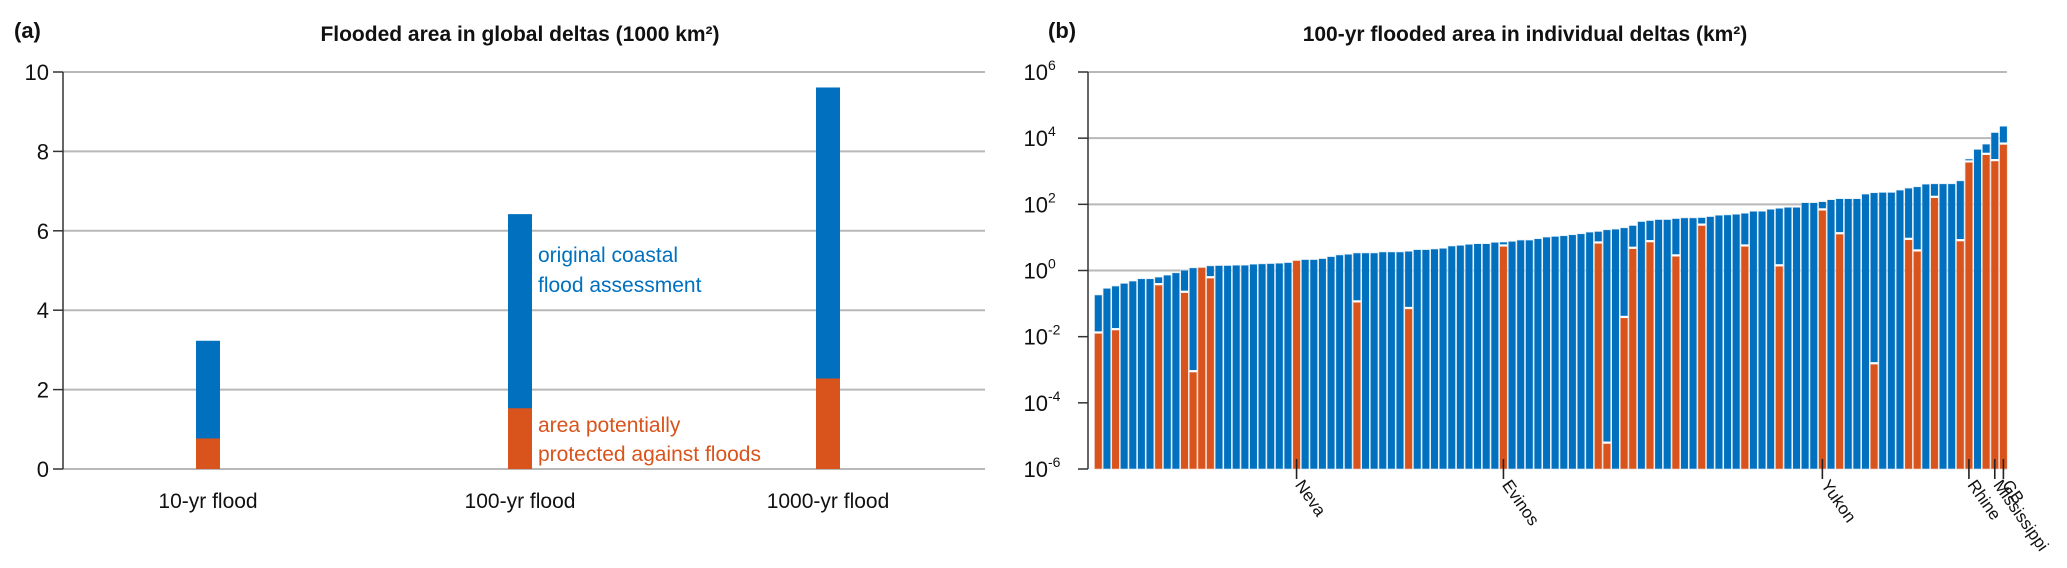 This screenshot has width=2067, height=568. Describe the element at coordinates (1054, 330) in the screenshot. I see `y-tick-exponent: -2` at that location.